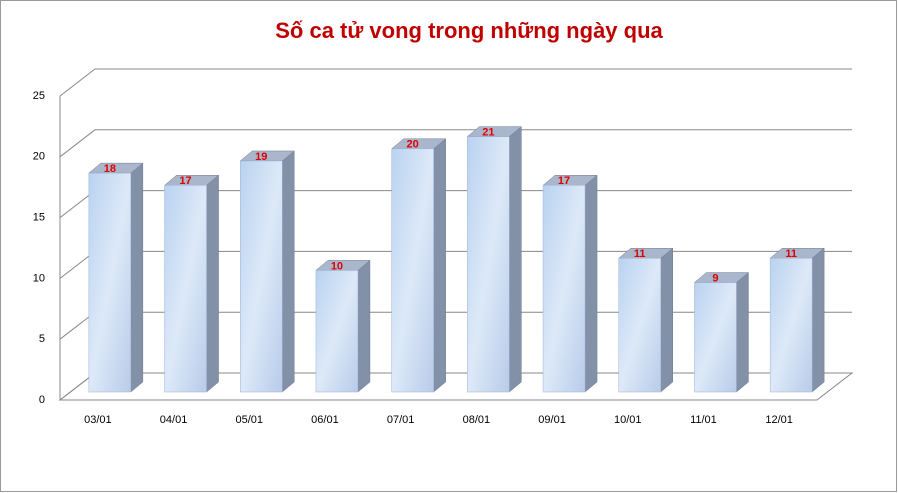 The height and width of the screenshot is (493, 898). What do you see at coordinates (174, 420) in the screenshot?
I see `x-tick-label: 04/01` at bounding box center [174, 420].